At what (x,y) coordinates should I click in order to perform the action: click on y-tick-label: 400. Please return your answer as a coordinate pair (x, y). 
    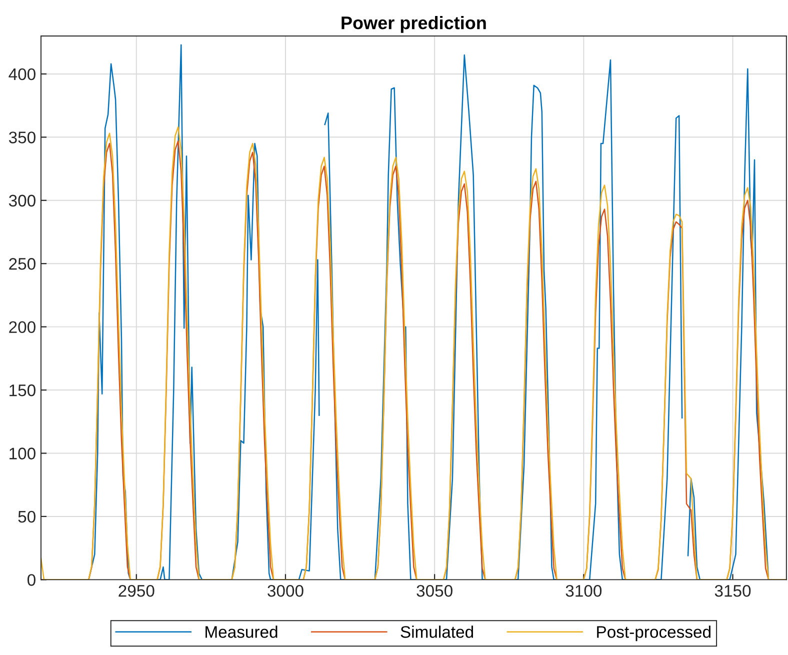
    Looking at the image, I should click on (22, 74).